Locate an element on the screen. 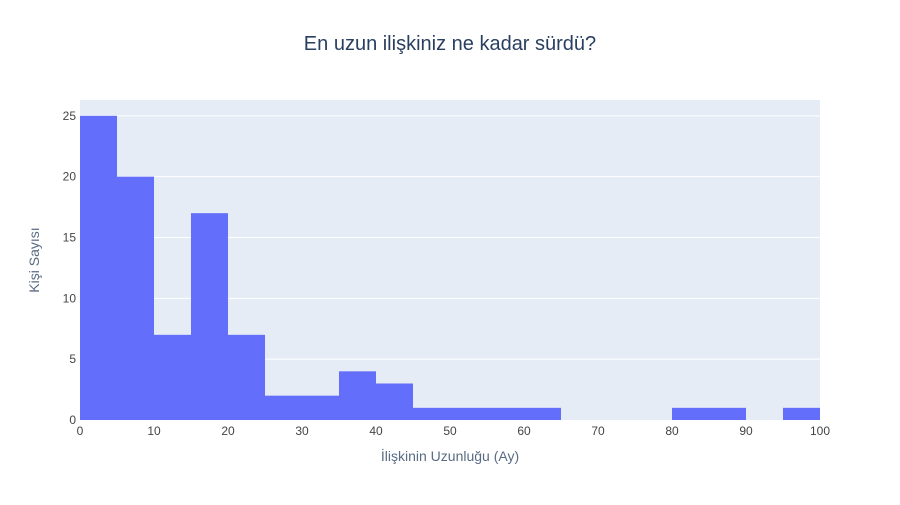  chart-title: En uzun ilişkiniz ne kadar sürdü? is located at coordinates (450, 44).